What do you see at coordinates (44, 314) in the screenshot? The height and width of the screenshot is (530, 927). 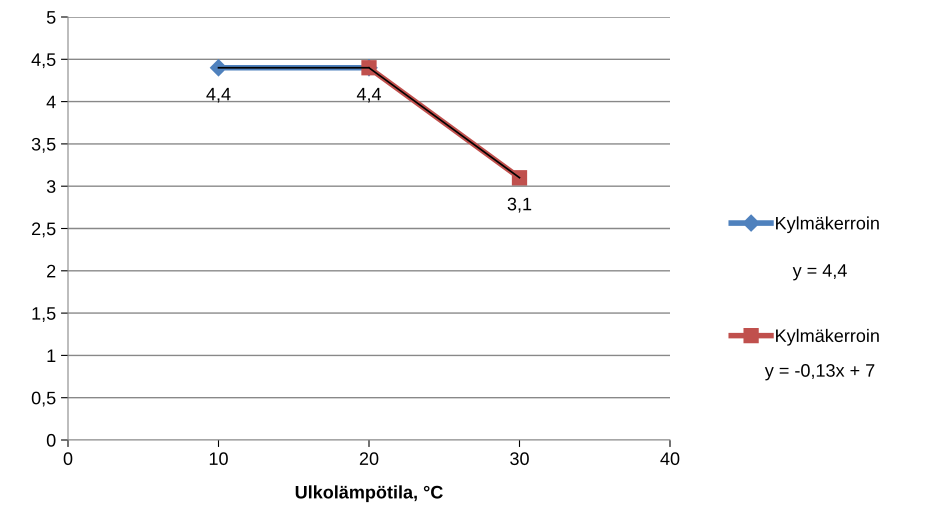 I see `y-tick-label: 1,5` at bounding box center [44, 314].